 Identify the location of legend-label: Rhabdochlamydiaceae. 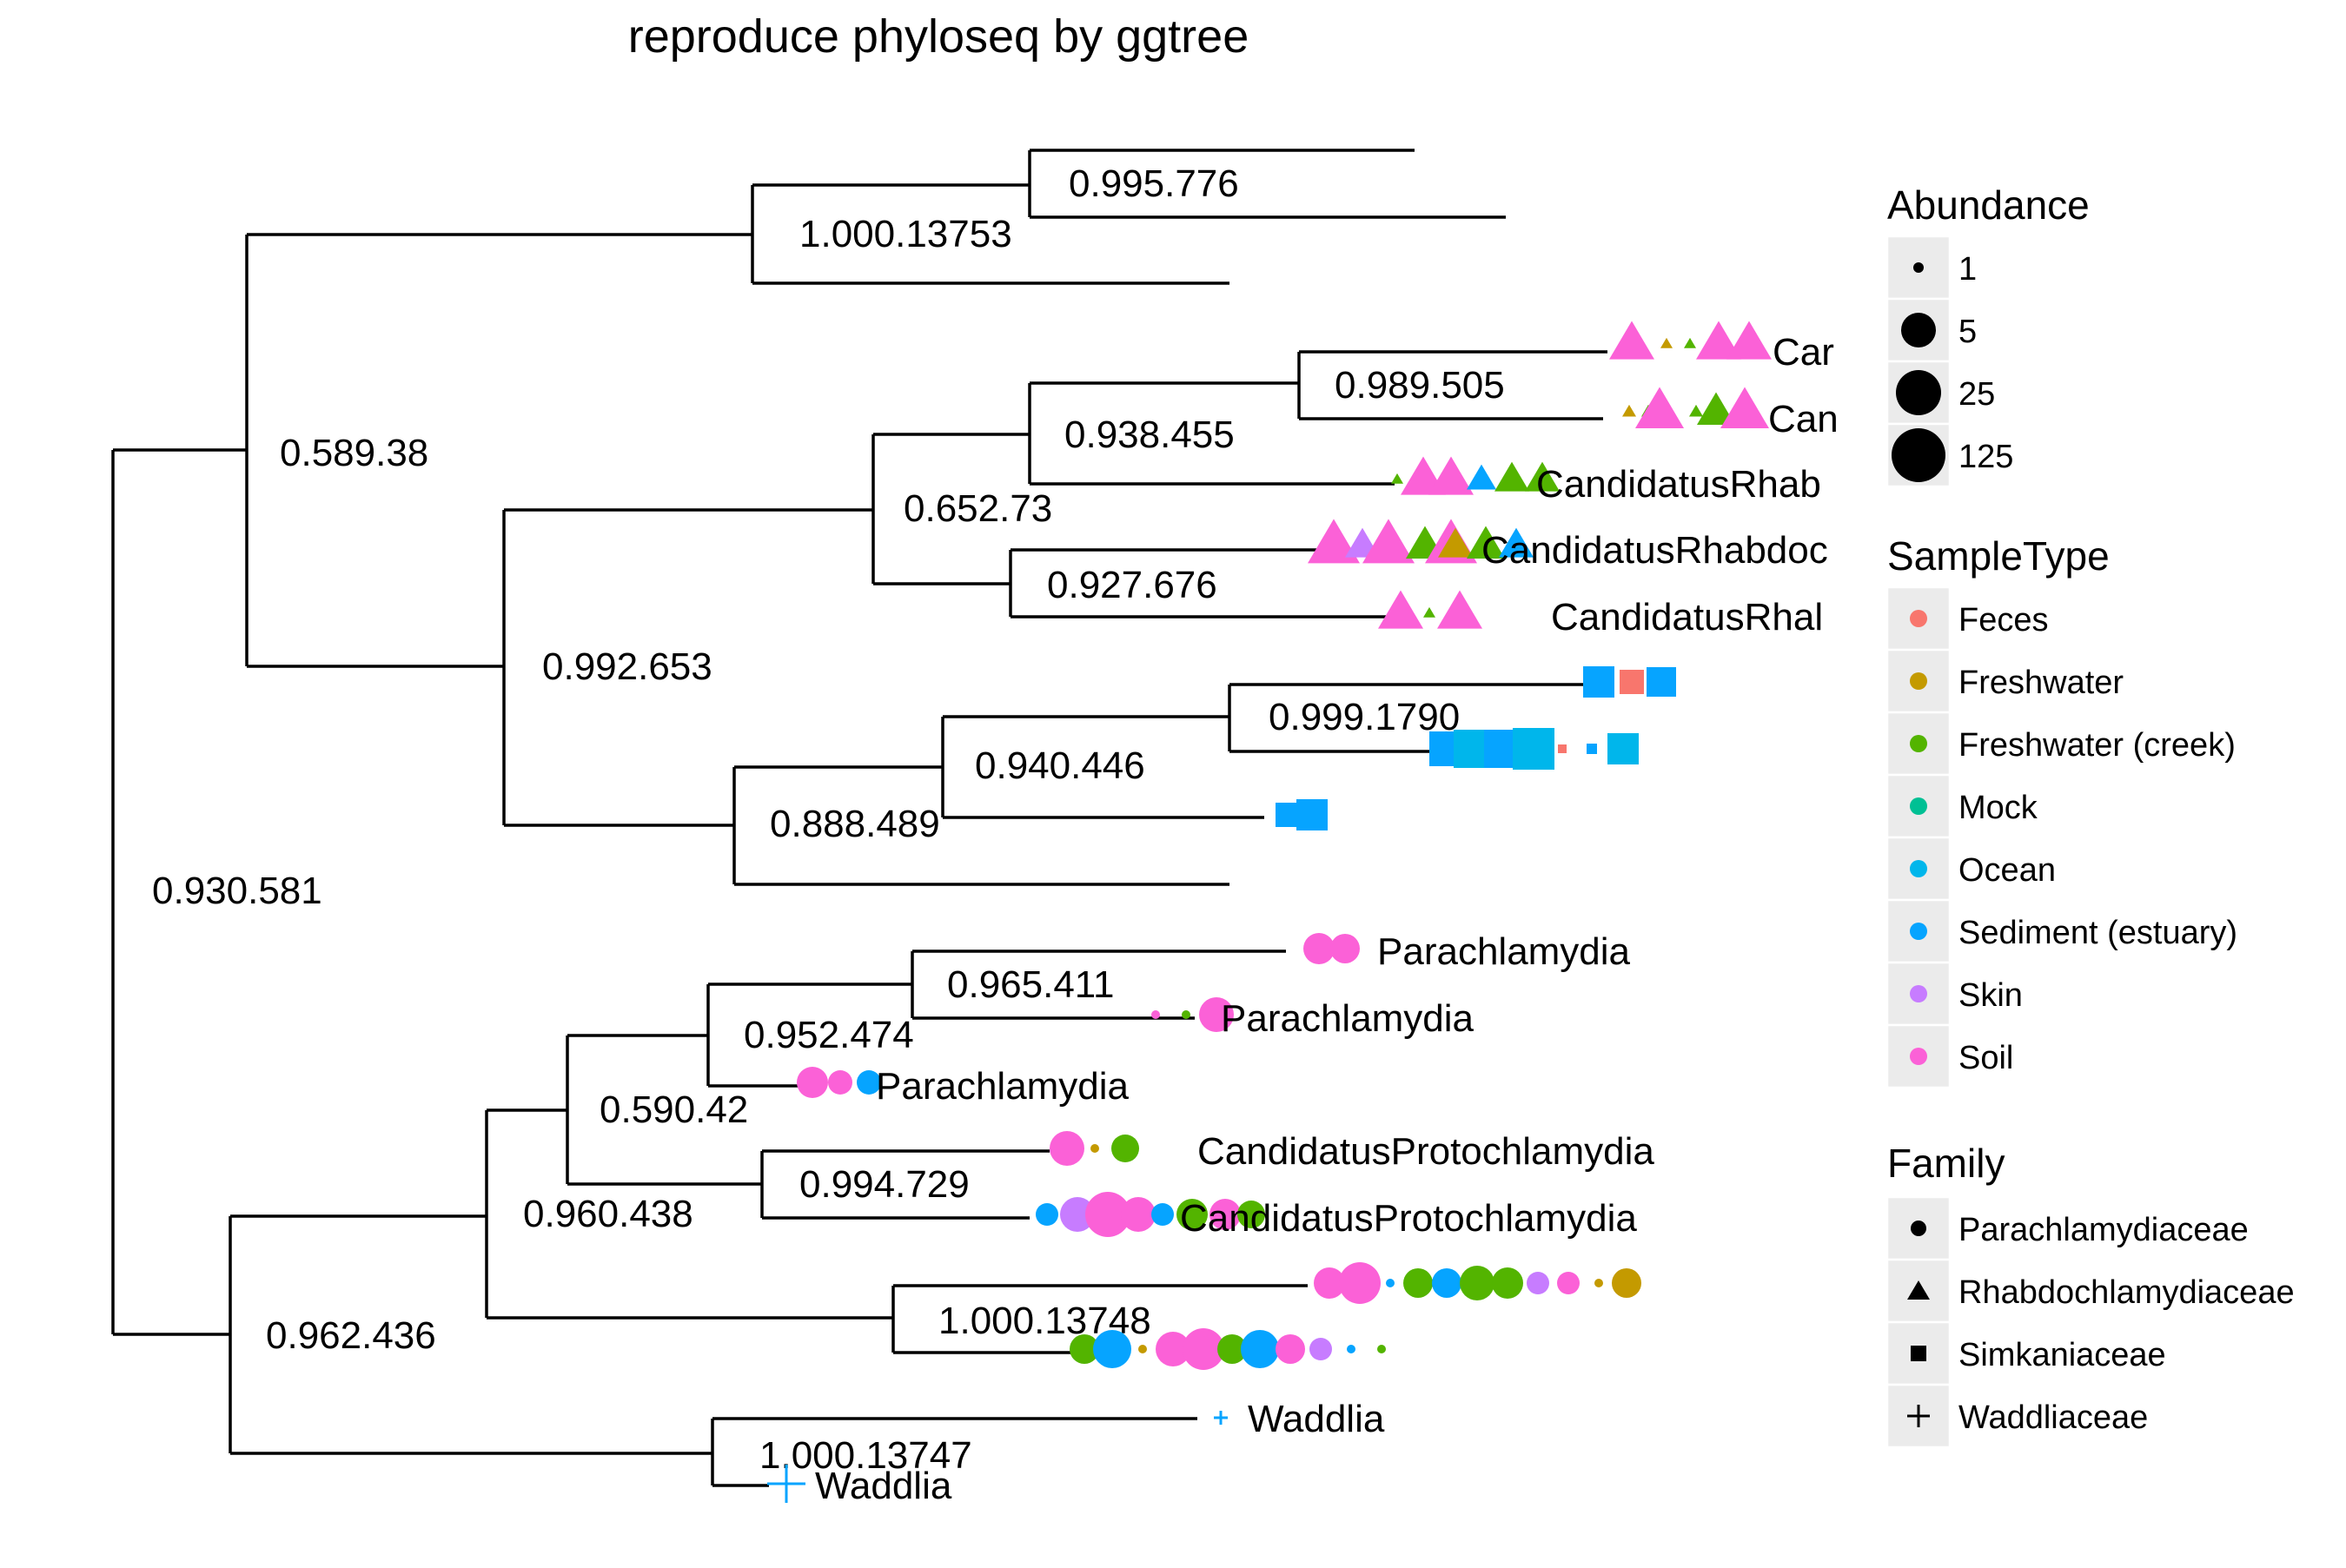
(2126, 1292).